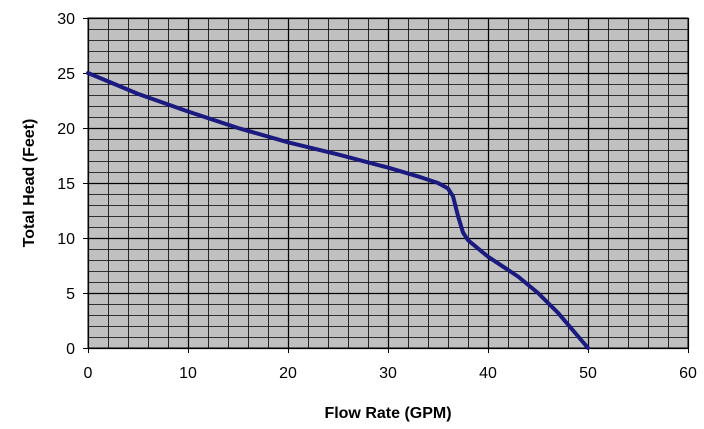 The image size is (704, 429). What do you see at coordinates (66, 239) in the screenshot?
I see `y-tick-label: 10` at bounding box center [66, 239].